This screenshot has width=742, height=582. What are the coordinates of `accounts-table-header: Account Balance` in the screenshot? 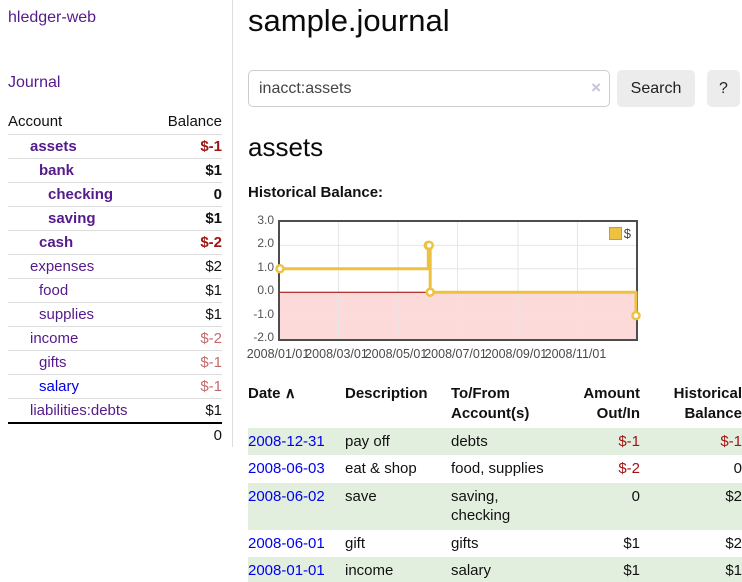 It's located at (115, 122).